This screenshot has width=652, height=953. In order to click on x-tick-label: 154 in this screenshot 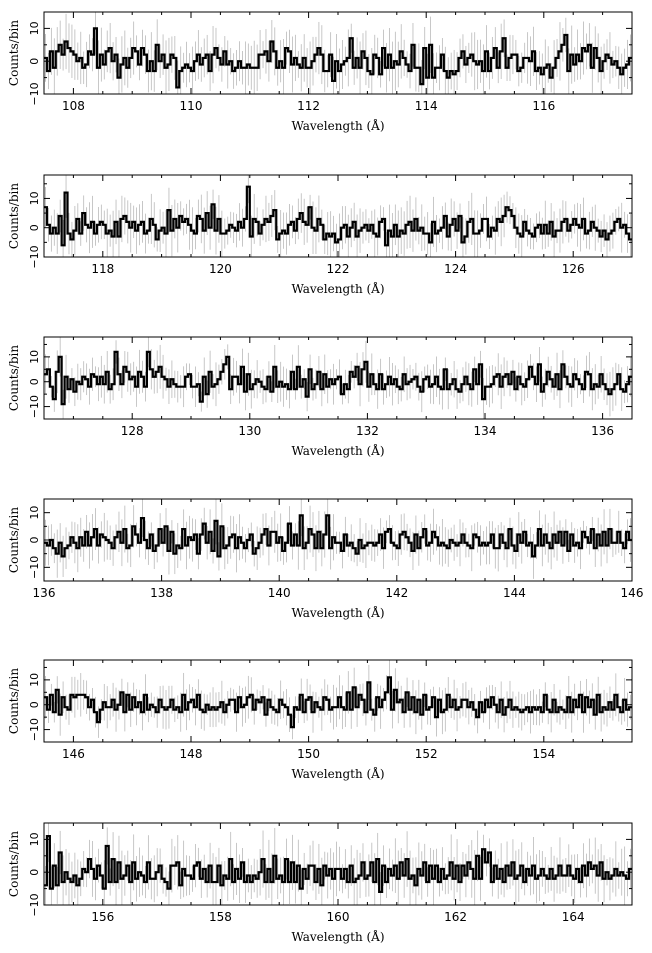, I will do `click(543, 754)`.